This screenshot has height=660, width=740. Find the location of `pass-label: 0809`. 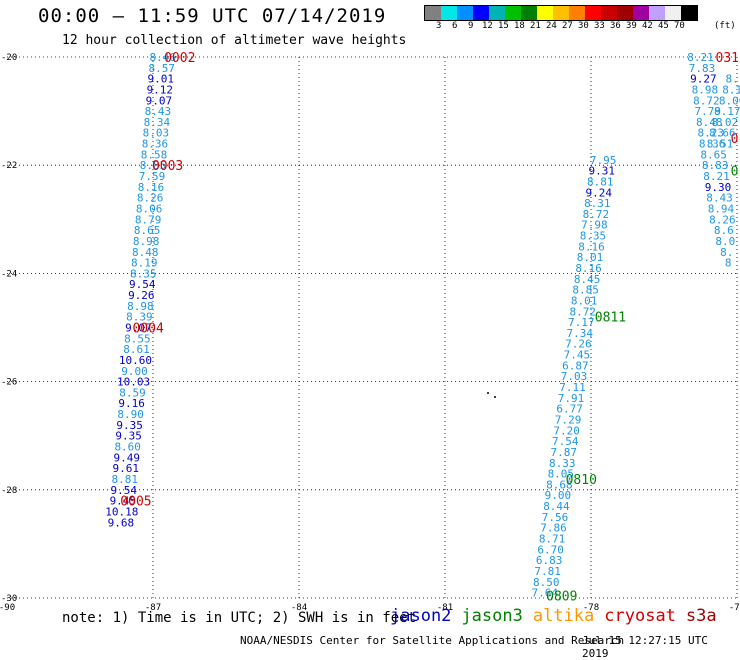

pass-label: 0809 is located at coordinates (561, 596).